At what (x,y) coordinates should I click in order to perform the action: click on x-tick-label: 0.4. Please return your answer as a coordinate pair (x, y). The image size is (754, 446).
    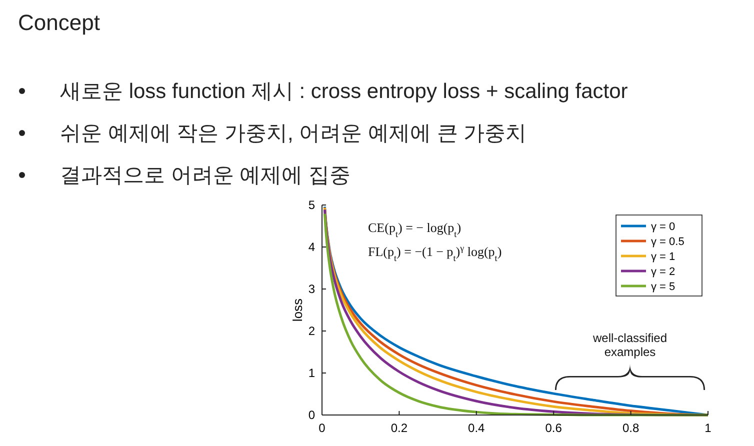
    Looking at the image, I should click on (477, 428).